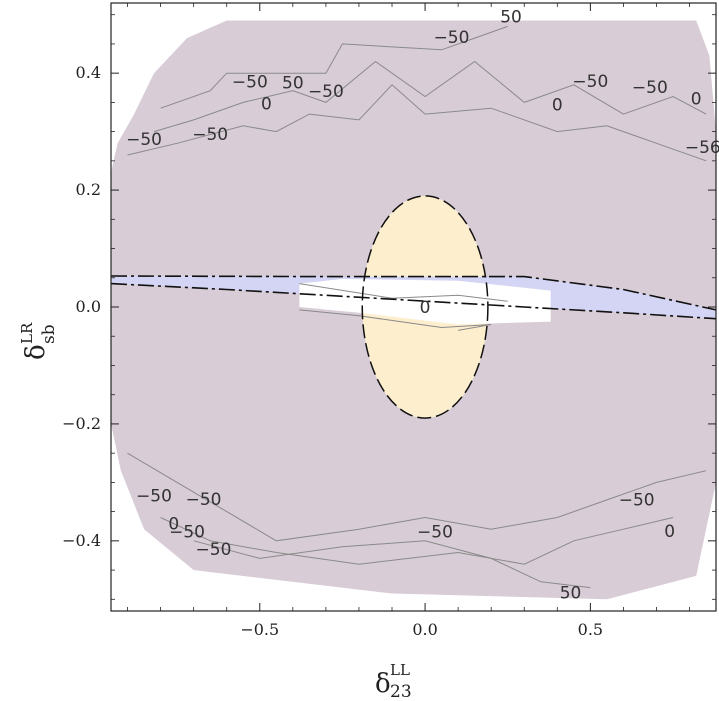 The width and height of the screenshot is (719, 701). What do you see at coordinates (669, 532) in the screenshot?
I see `contour-label-21: 0` at bounding box center [669, 532].